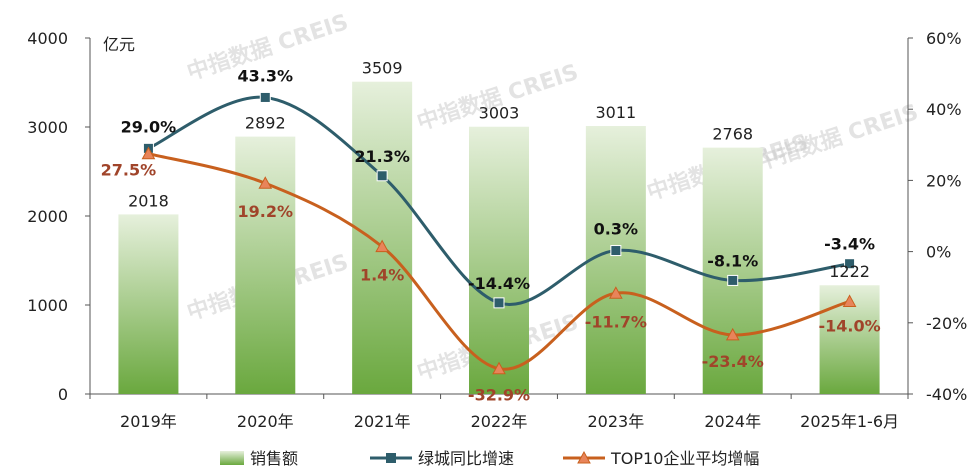 The image size is (979, 475). Describe the element at coordinates (47, 127) in the screenshot. I see `left-tick-label: 3000` at that location.